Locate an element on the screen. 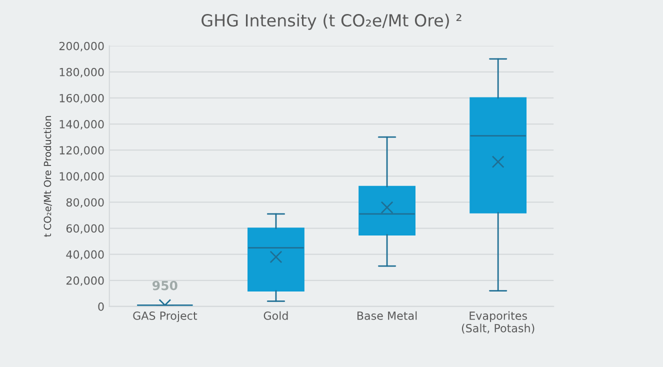 This screenshot has height=367, width=663. y-tick-label: 160,000 is located at coordinates (82, 99).